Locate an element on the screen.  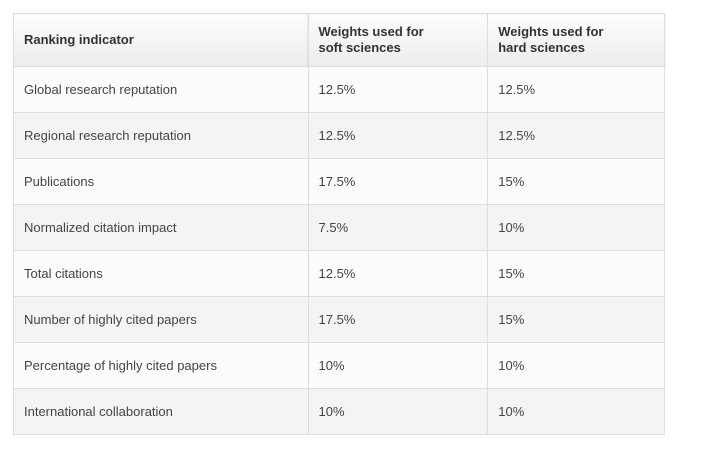
indicator-cell: International collaboration is located at coordinates (161, 411).